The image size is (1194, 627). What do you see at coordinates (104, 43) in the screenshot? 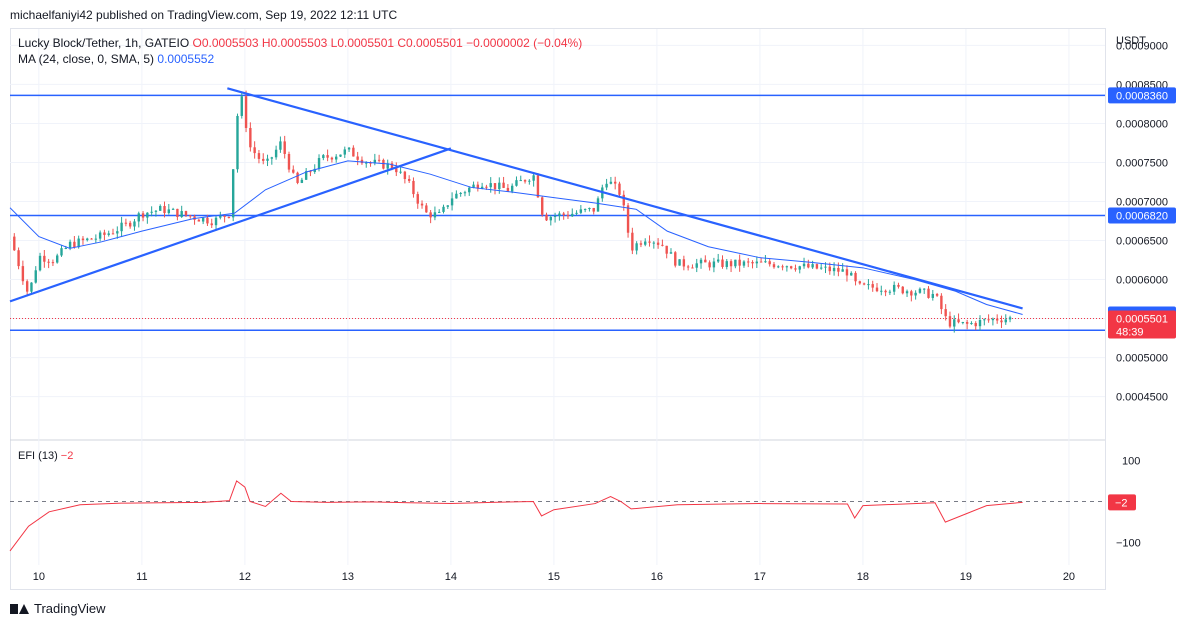
I see `symbol-label: Lucky Block/Tether, 1h, GATEIO` at bounding box center [104, 43].